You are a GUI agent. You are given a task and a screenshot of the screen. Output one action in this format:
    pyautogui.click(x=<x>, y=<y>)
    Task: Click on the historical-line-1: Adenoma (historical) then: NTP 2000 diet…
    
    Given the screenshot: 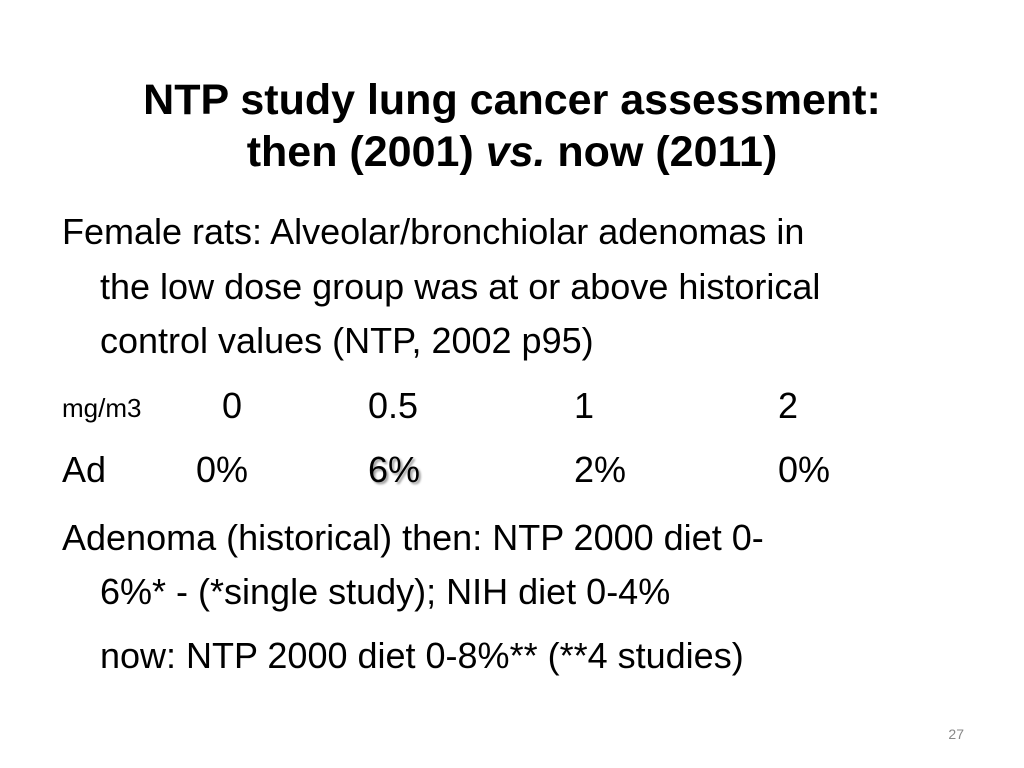 What is the action you would take?
    pyautogui.click(x=413, y=537)
    